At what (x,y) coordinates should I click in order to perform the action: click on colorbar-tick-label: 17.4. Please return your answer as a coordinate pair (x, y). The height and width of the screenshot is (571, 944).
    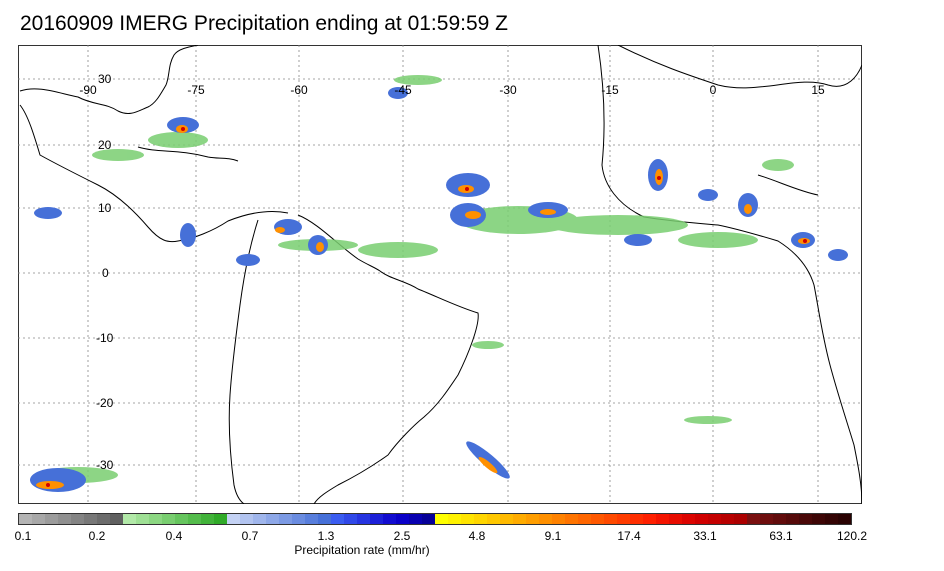
    Looking at the image, I should click on (629, 536).